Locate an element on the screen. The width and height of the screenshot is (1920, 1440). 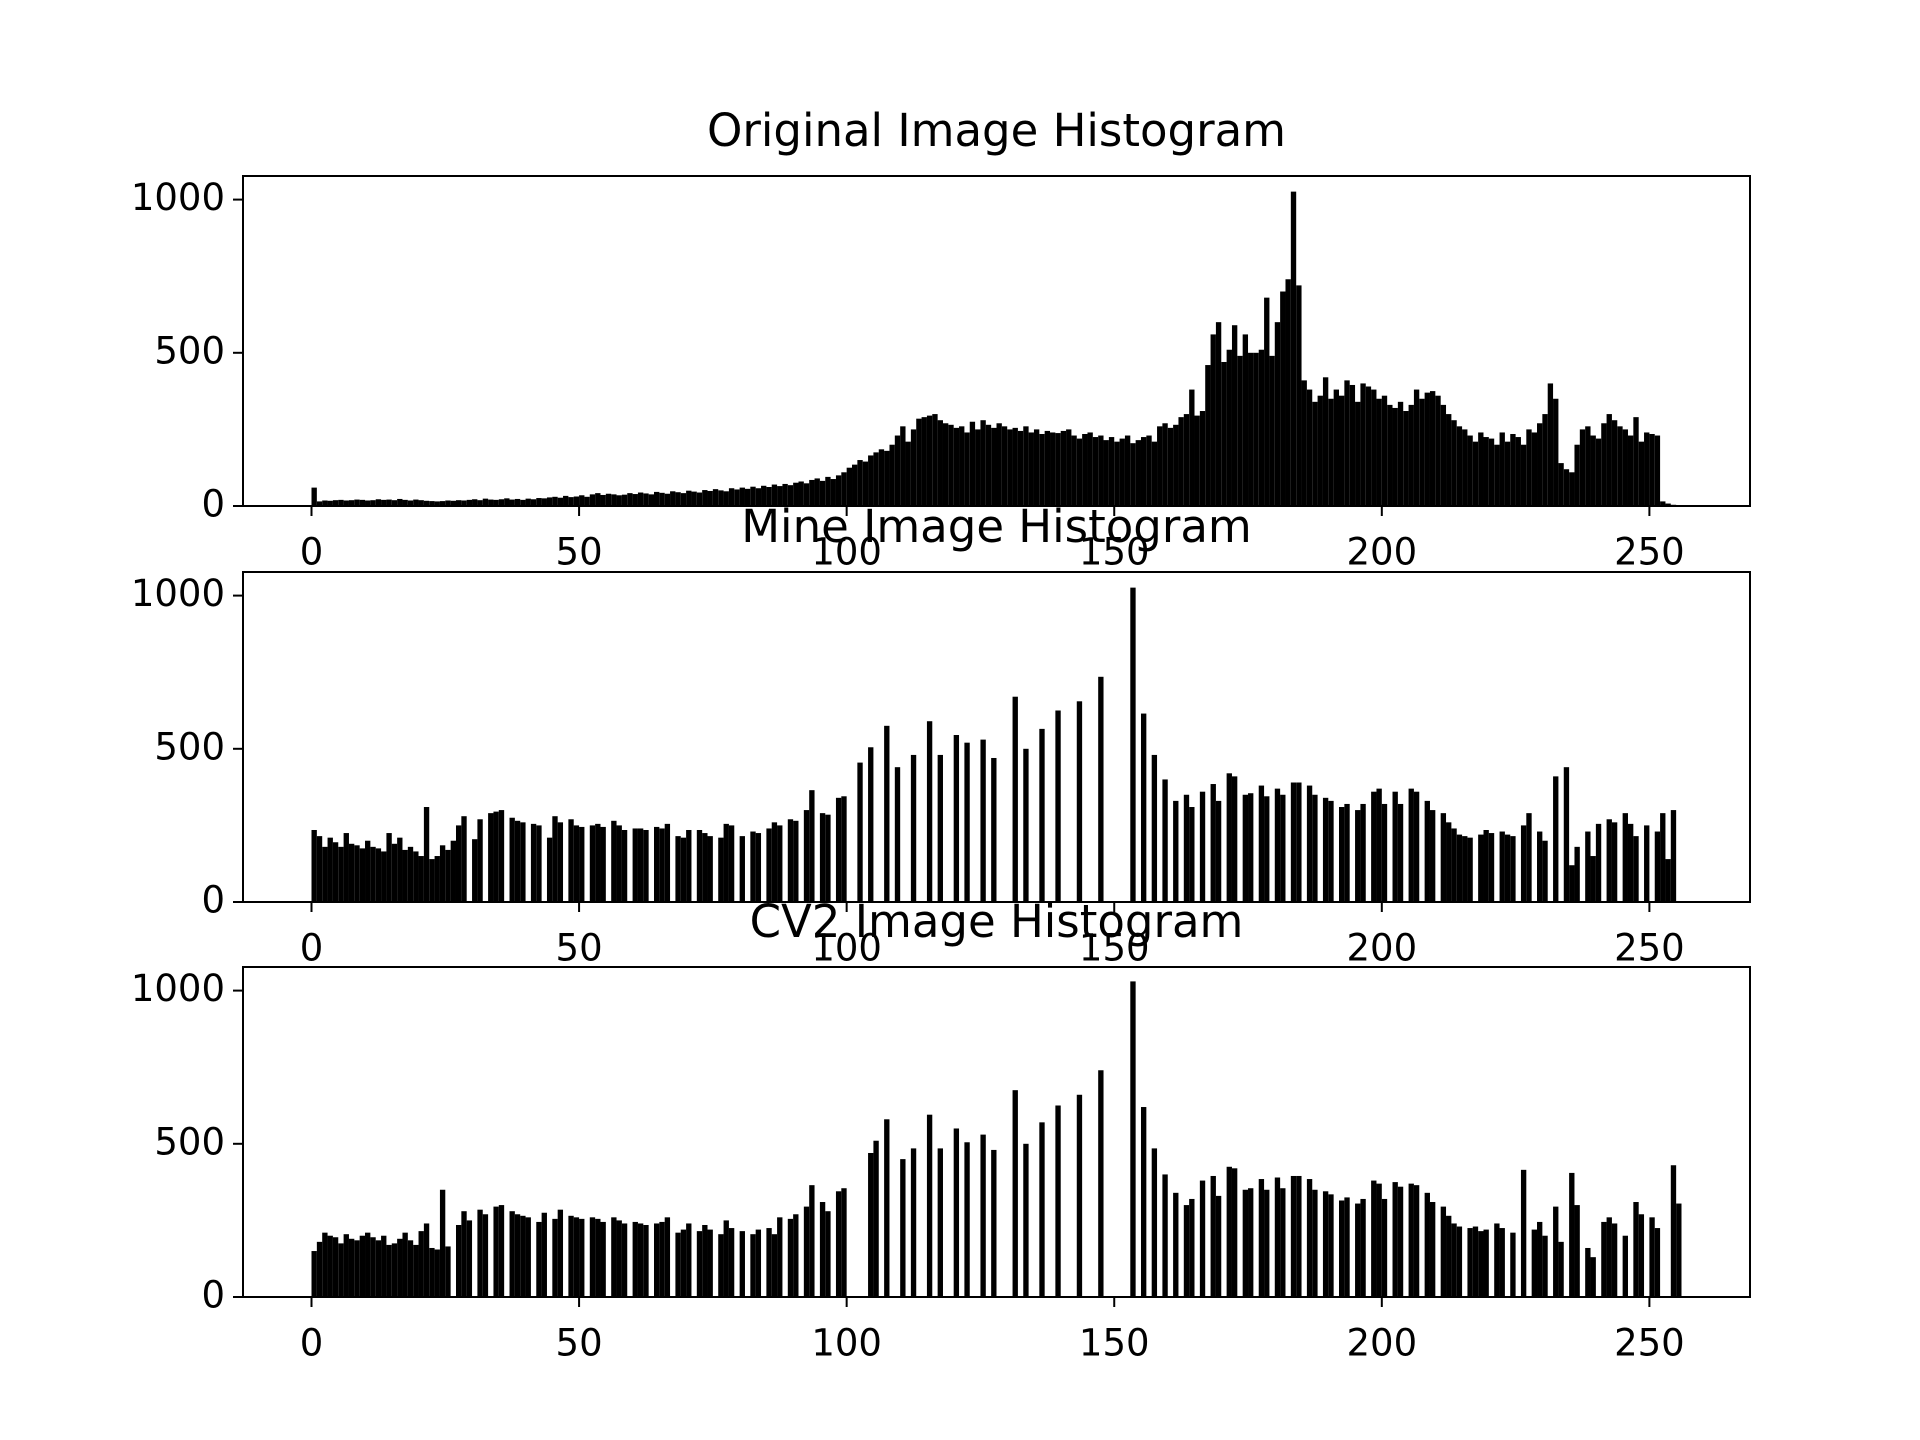
x-tick-label: 50 is located at coordinates (579, 1343).